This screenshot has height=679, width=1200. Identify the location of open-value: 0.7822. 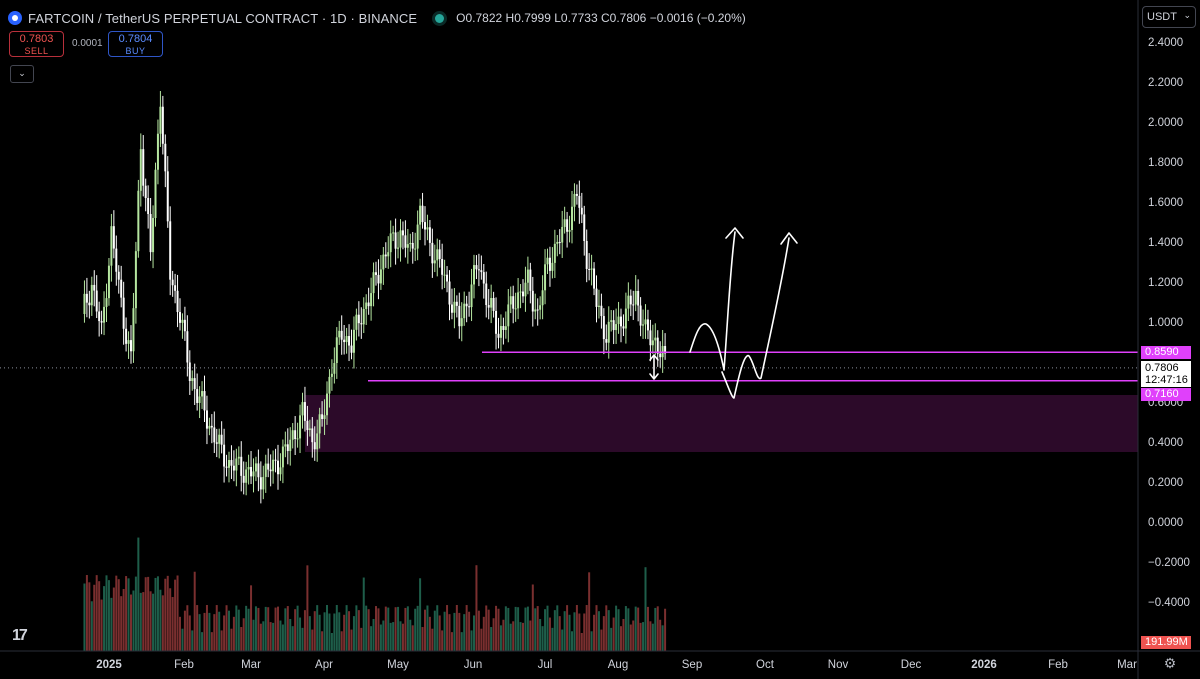
(484, 18).